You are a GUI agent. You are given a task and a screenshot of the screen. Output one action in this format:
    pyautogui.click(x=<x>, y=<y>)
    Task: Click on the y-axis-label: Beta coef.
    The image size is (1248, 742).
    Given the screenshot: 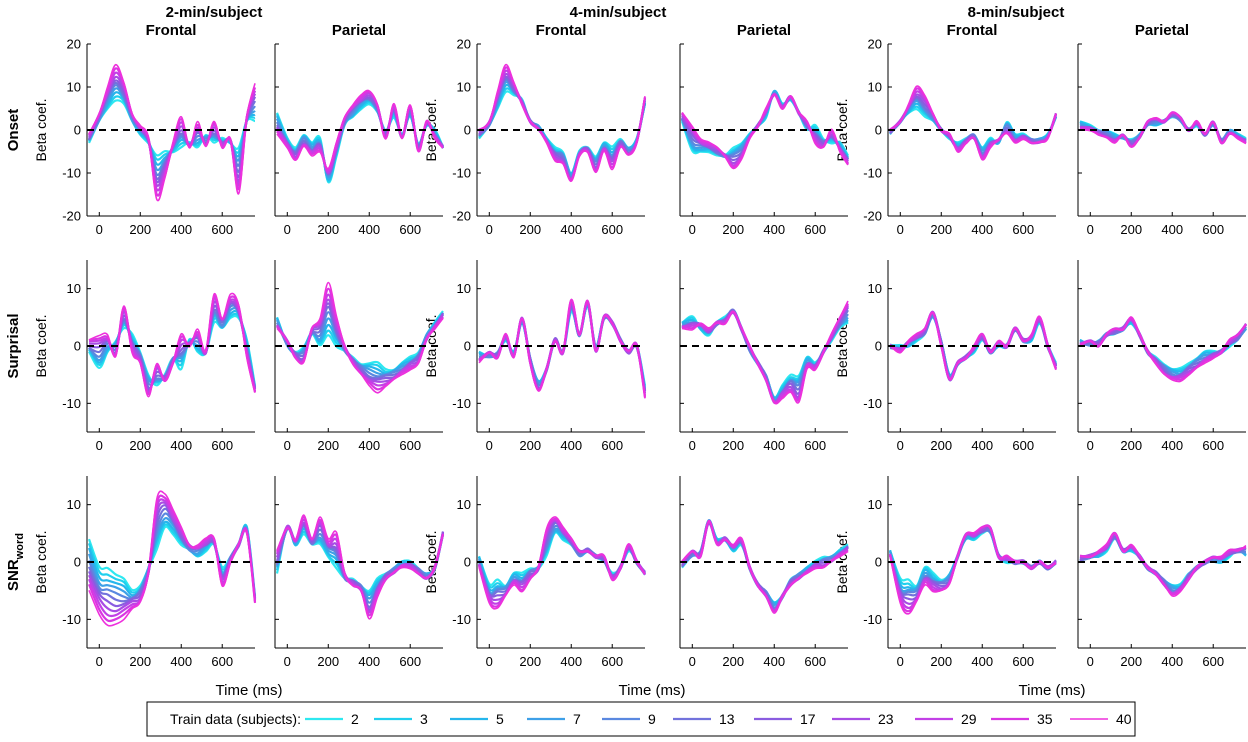 What is the action you would take?
    pyautogui.click(x=41, y=129)
    